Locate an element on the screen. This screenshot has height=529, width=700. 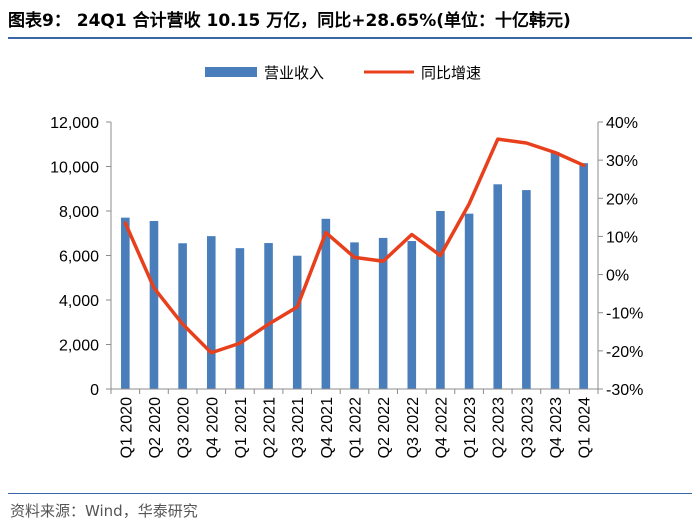
legend-bar-swatch is located at coordinates (231, 72).